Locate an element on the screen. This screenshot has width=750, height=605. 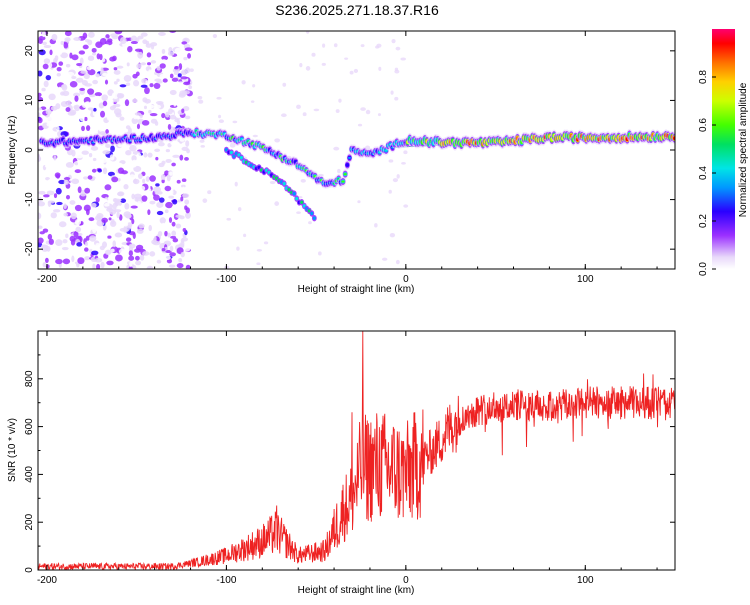
colorbar-label: Normalized spectral amplitude is located at coordinates (743, 149).